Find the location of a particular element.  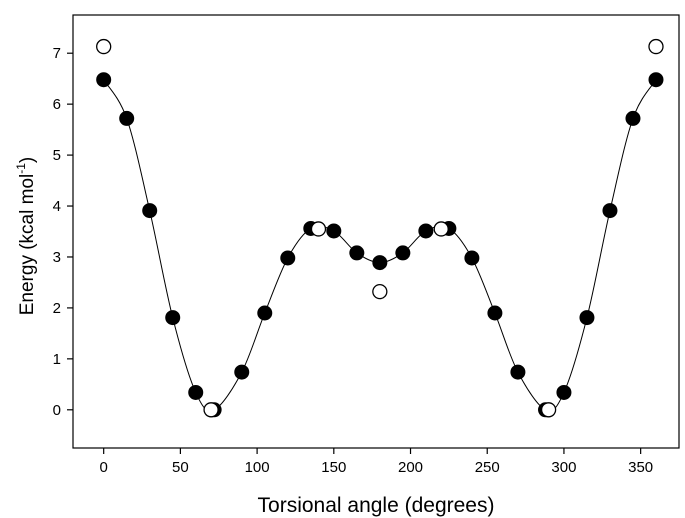

x-tick-label: 300 is located at coordinates (563, 467).